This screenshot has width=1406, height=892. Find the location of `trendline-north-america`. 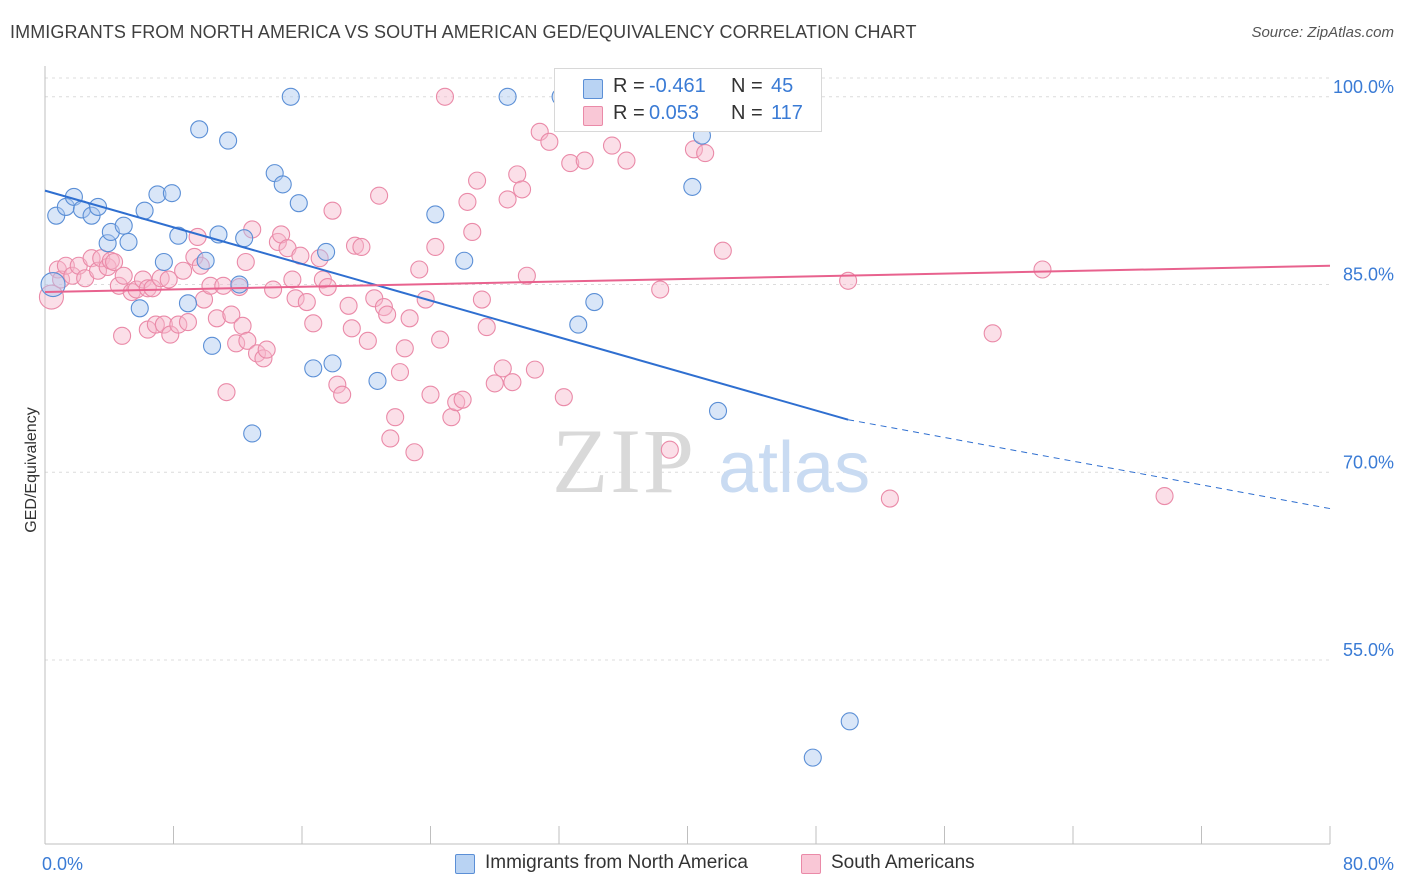

trendline-north-america is located at coordinates (446, 305).